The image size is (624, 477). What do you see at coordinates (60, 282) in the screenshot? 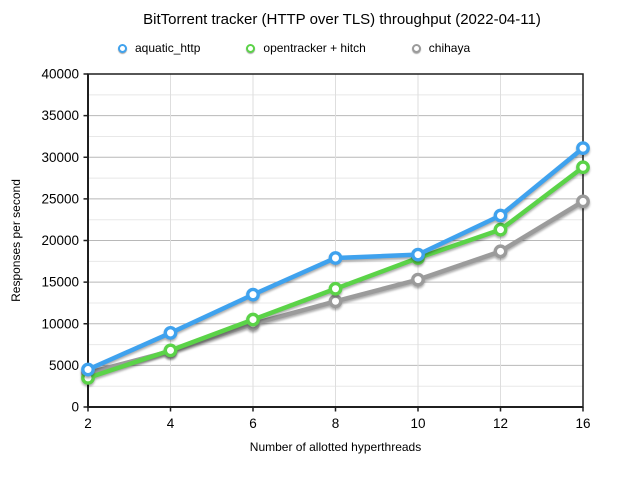
I see `y-tick-label: 15000` at bounding box center [60, 282].